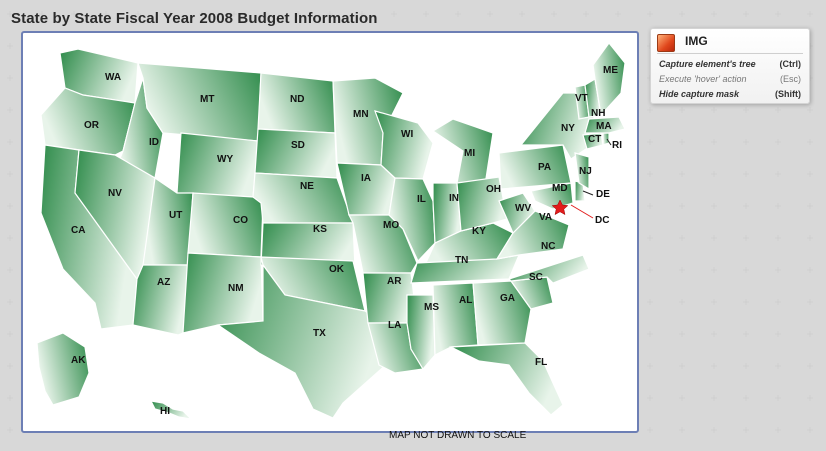 The height and width of the screenshot is (451, 826). I want to click on capture-tag-name: IMG, so click(696, 41).